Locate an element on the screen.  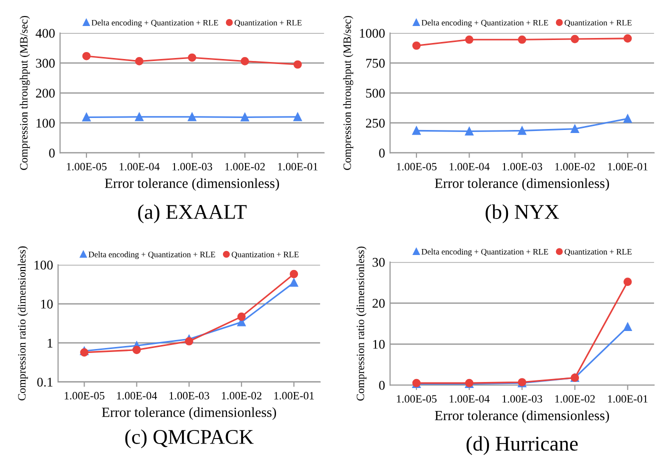
text: (a) EXAALT is located at coordinates (192, 214).